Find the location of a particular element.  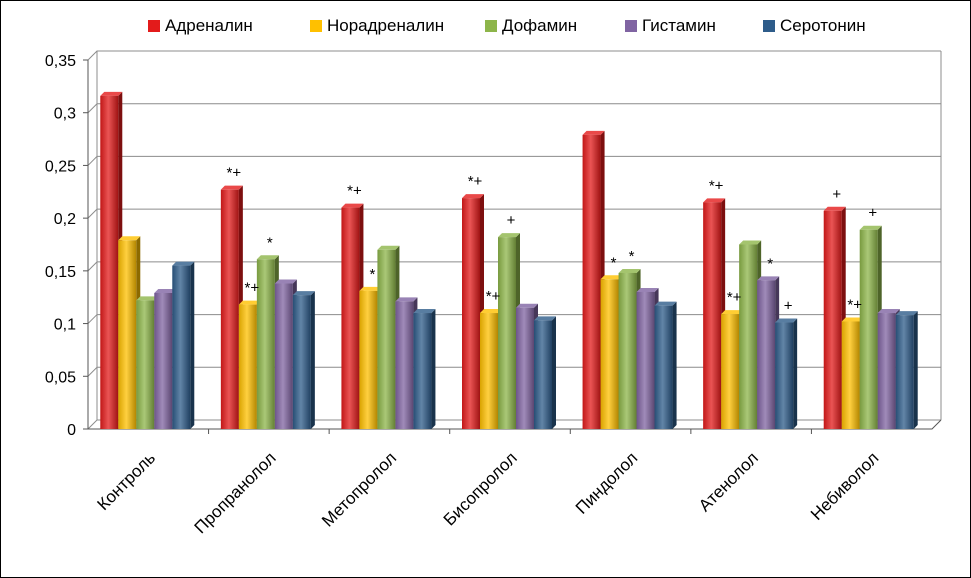

legend-label: Дофамин is located at coordinates (539, 25).